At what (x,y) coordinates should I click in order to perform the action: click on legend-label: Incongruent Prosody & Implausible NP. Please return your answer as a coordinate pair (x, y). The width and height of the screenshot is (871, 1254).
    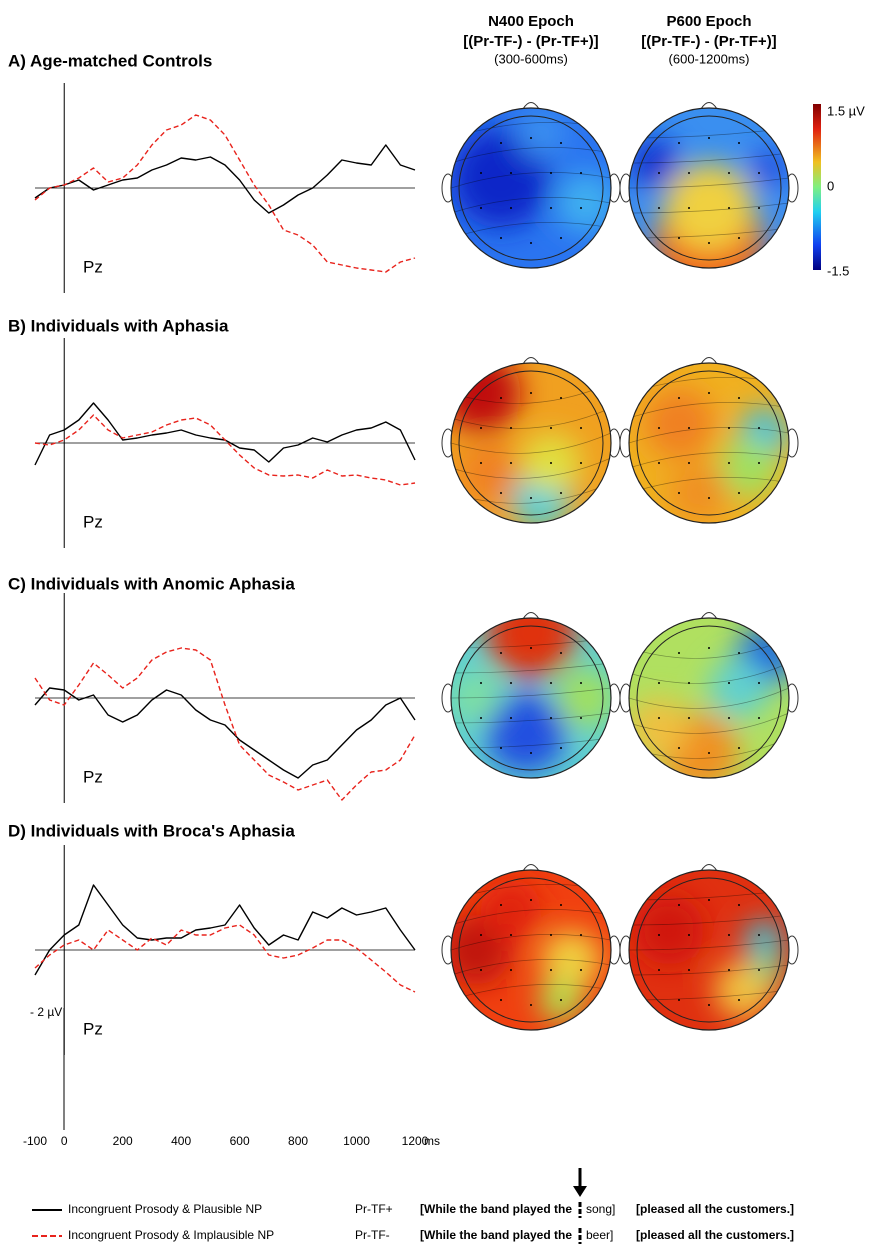
    Looking at the image, I should click on (171, 1235).